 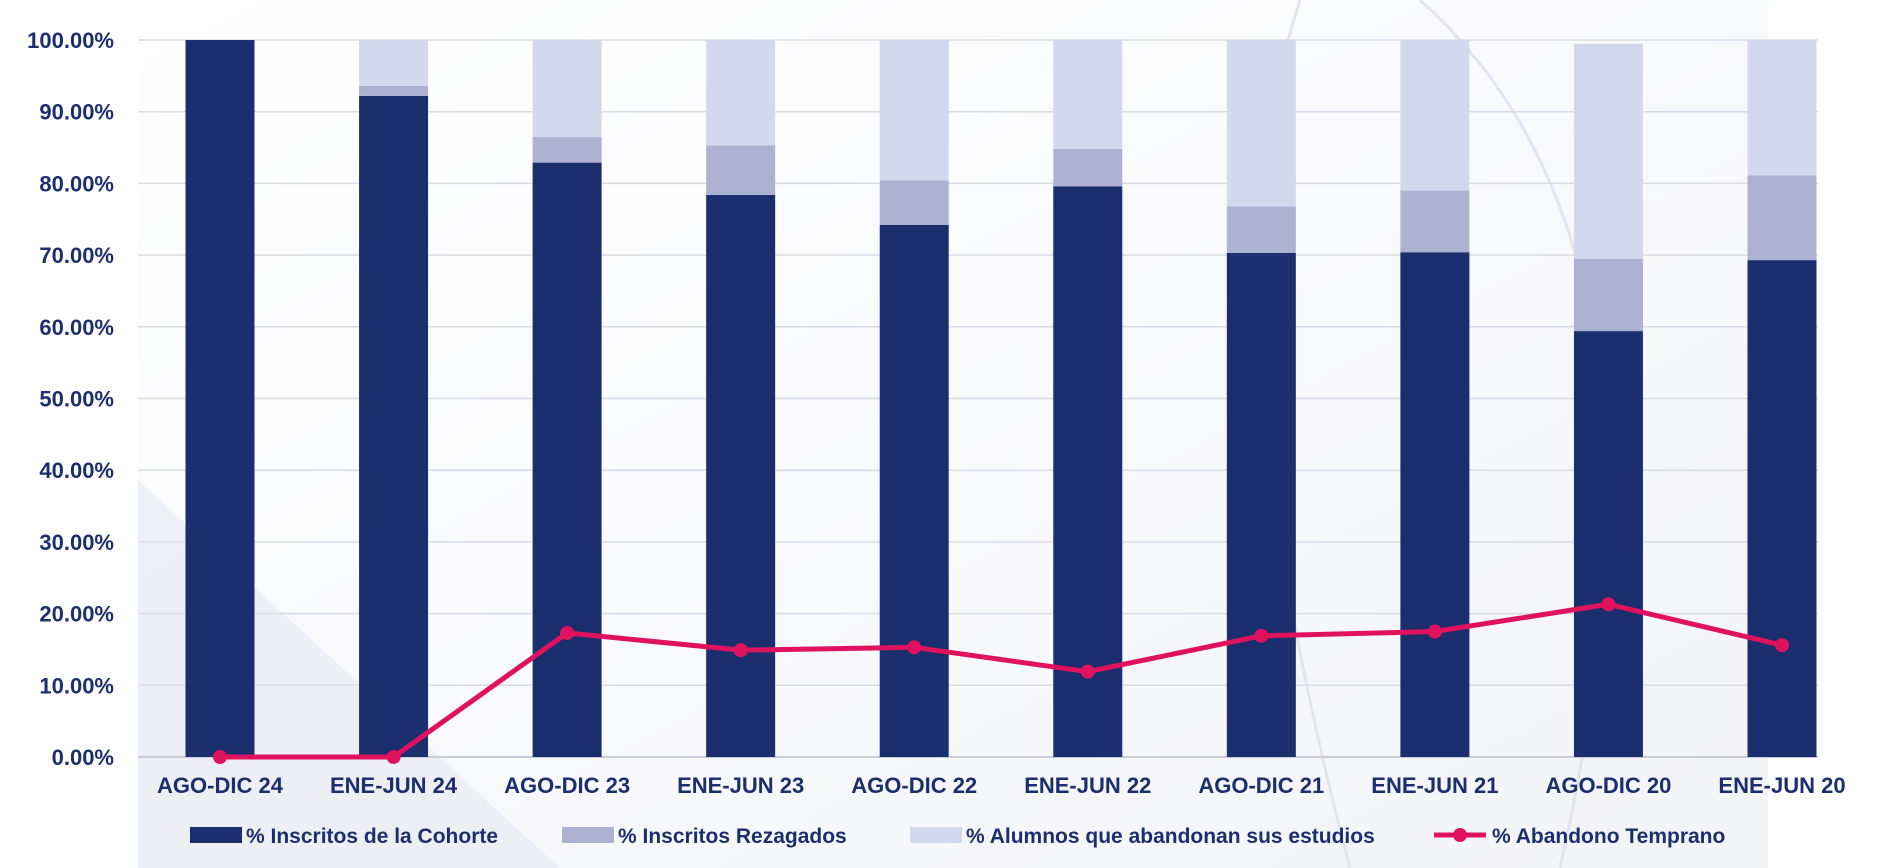 What do you see at coordinates (740, 785) in the screenshot?
I see `x-tick-label: ENE-JUN 23` at bounding box center [740, 785].